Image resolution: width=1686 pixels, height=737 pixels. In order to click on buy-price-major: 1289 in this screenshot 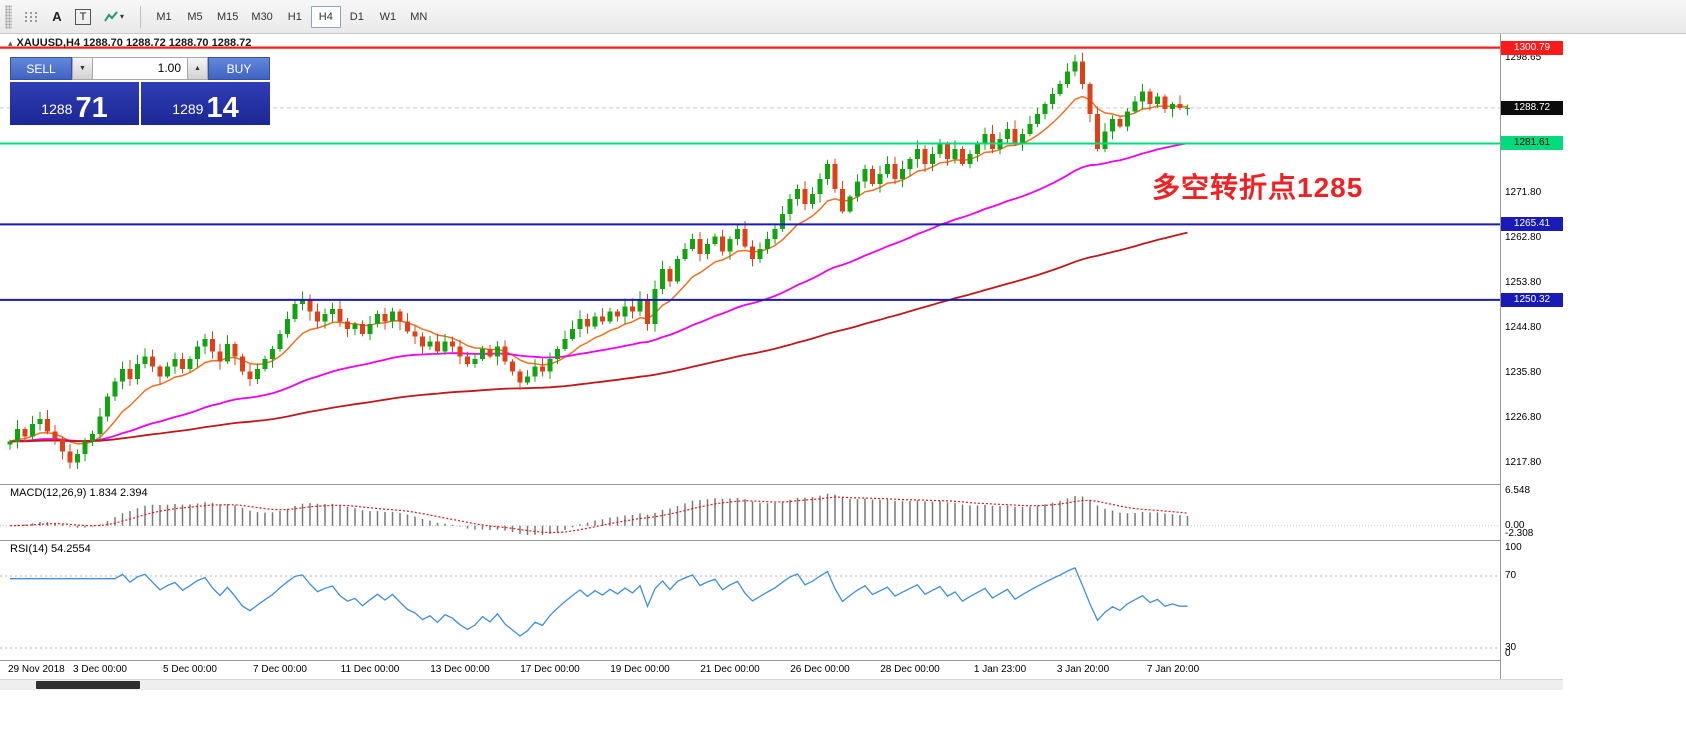, I will do `click(188, 109)`.